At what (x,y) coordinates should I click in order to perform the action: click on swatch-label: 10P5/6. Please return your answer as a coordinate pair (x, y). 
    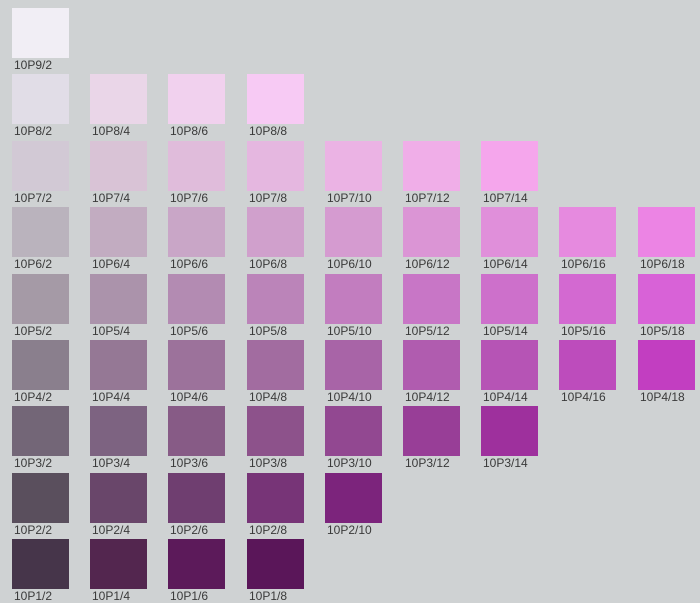
    Looking at the image, I should click on (189, 331).